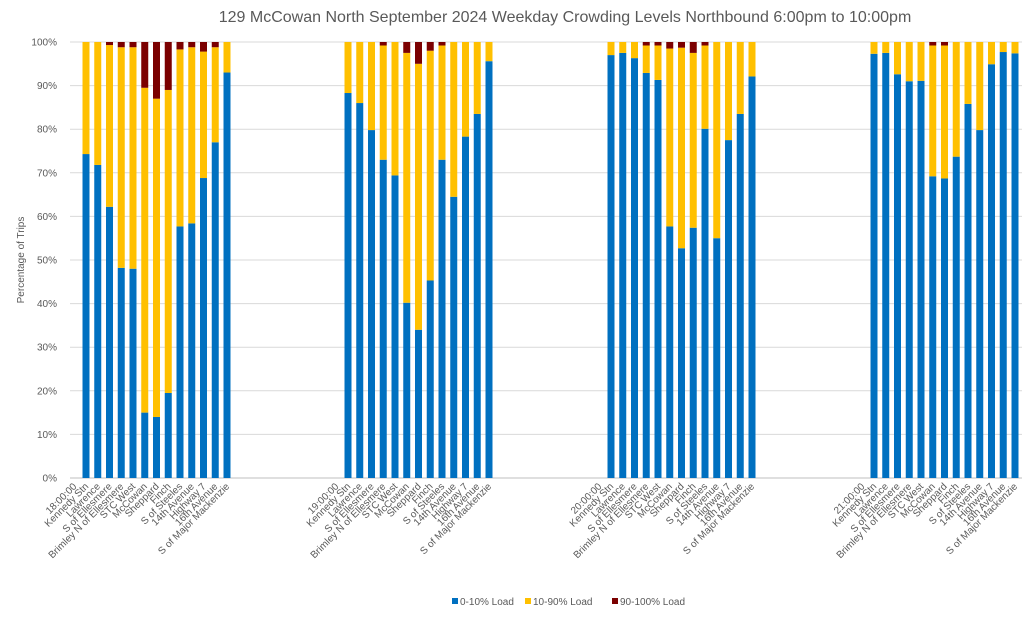 The height and width of the screenshot is (617, 1024). I want to click on legend-item: 0-10% Load, so click(483, 602).